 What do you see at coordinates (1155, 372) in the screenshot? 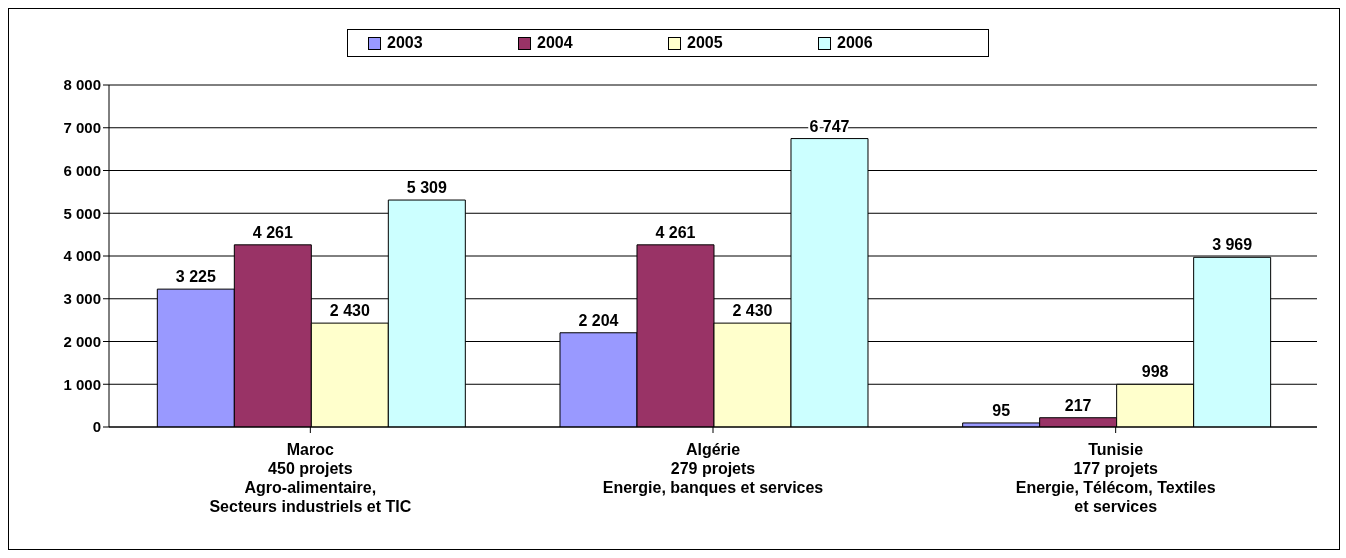
I see `data-label: 998` at bounding box center [1155, 372].